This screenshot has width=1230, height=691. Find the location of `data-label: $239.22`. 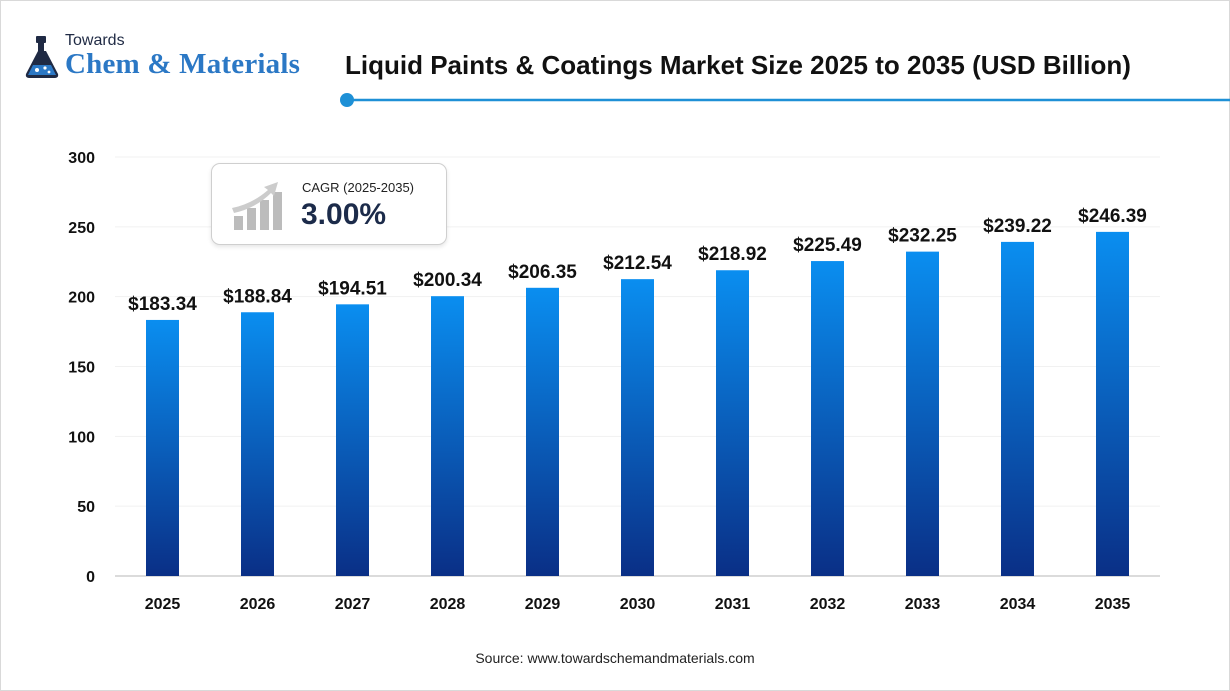

data-label: $239.22 is located at coordinates (1017, 226).